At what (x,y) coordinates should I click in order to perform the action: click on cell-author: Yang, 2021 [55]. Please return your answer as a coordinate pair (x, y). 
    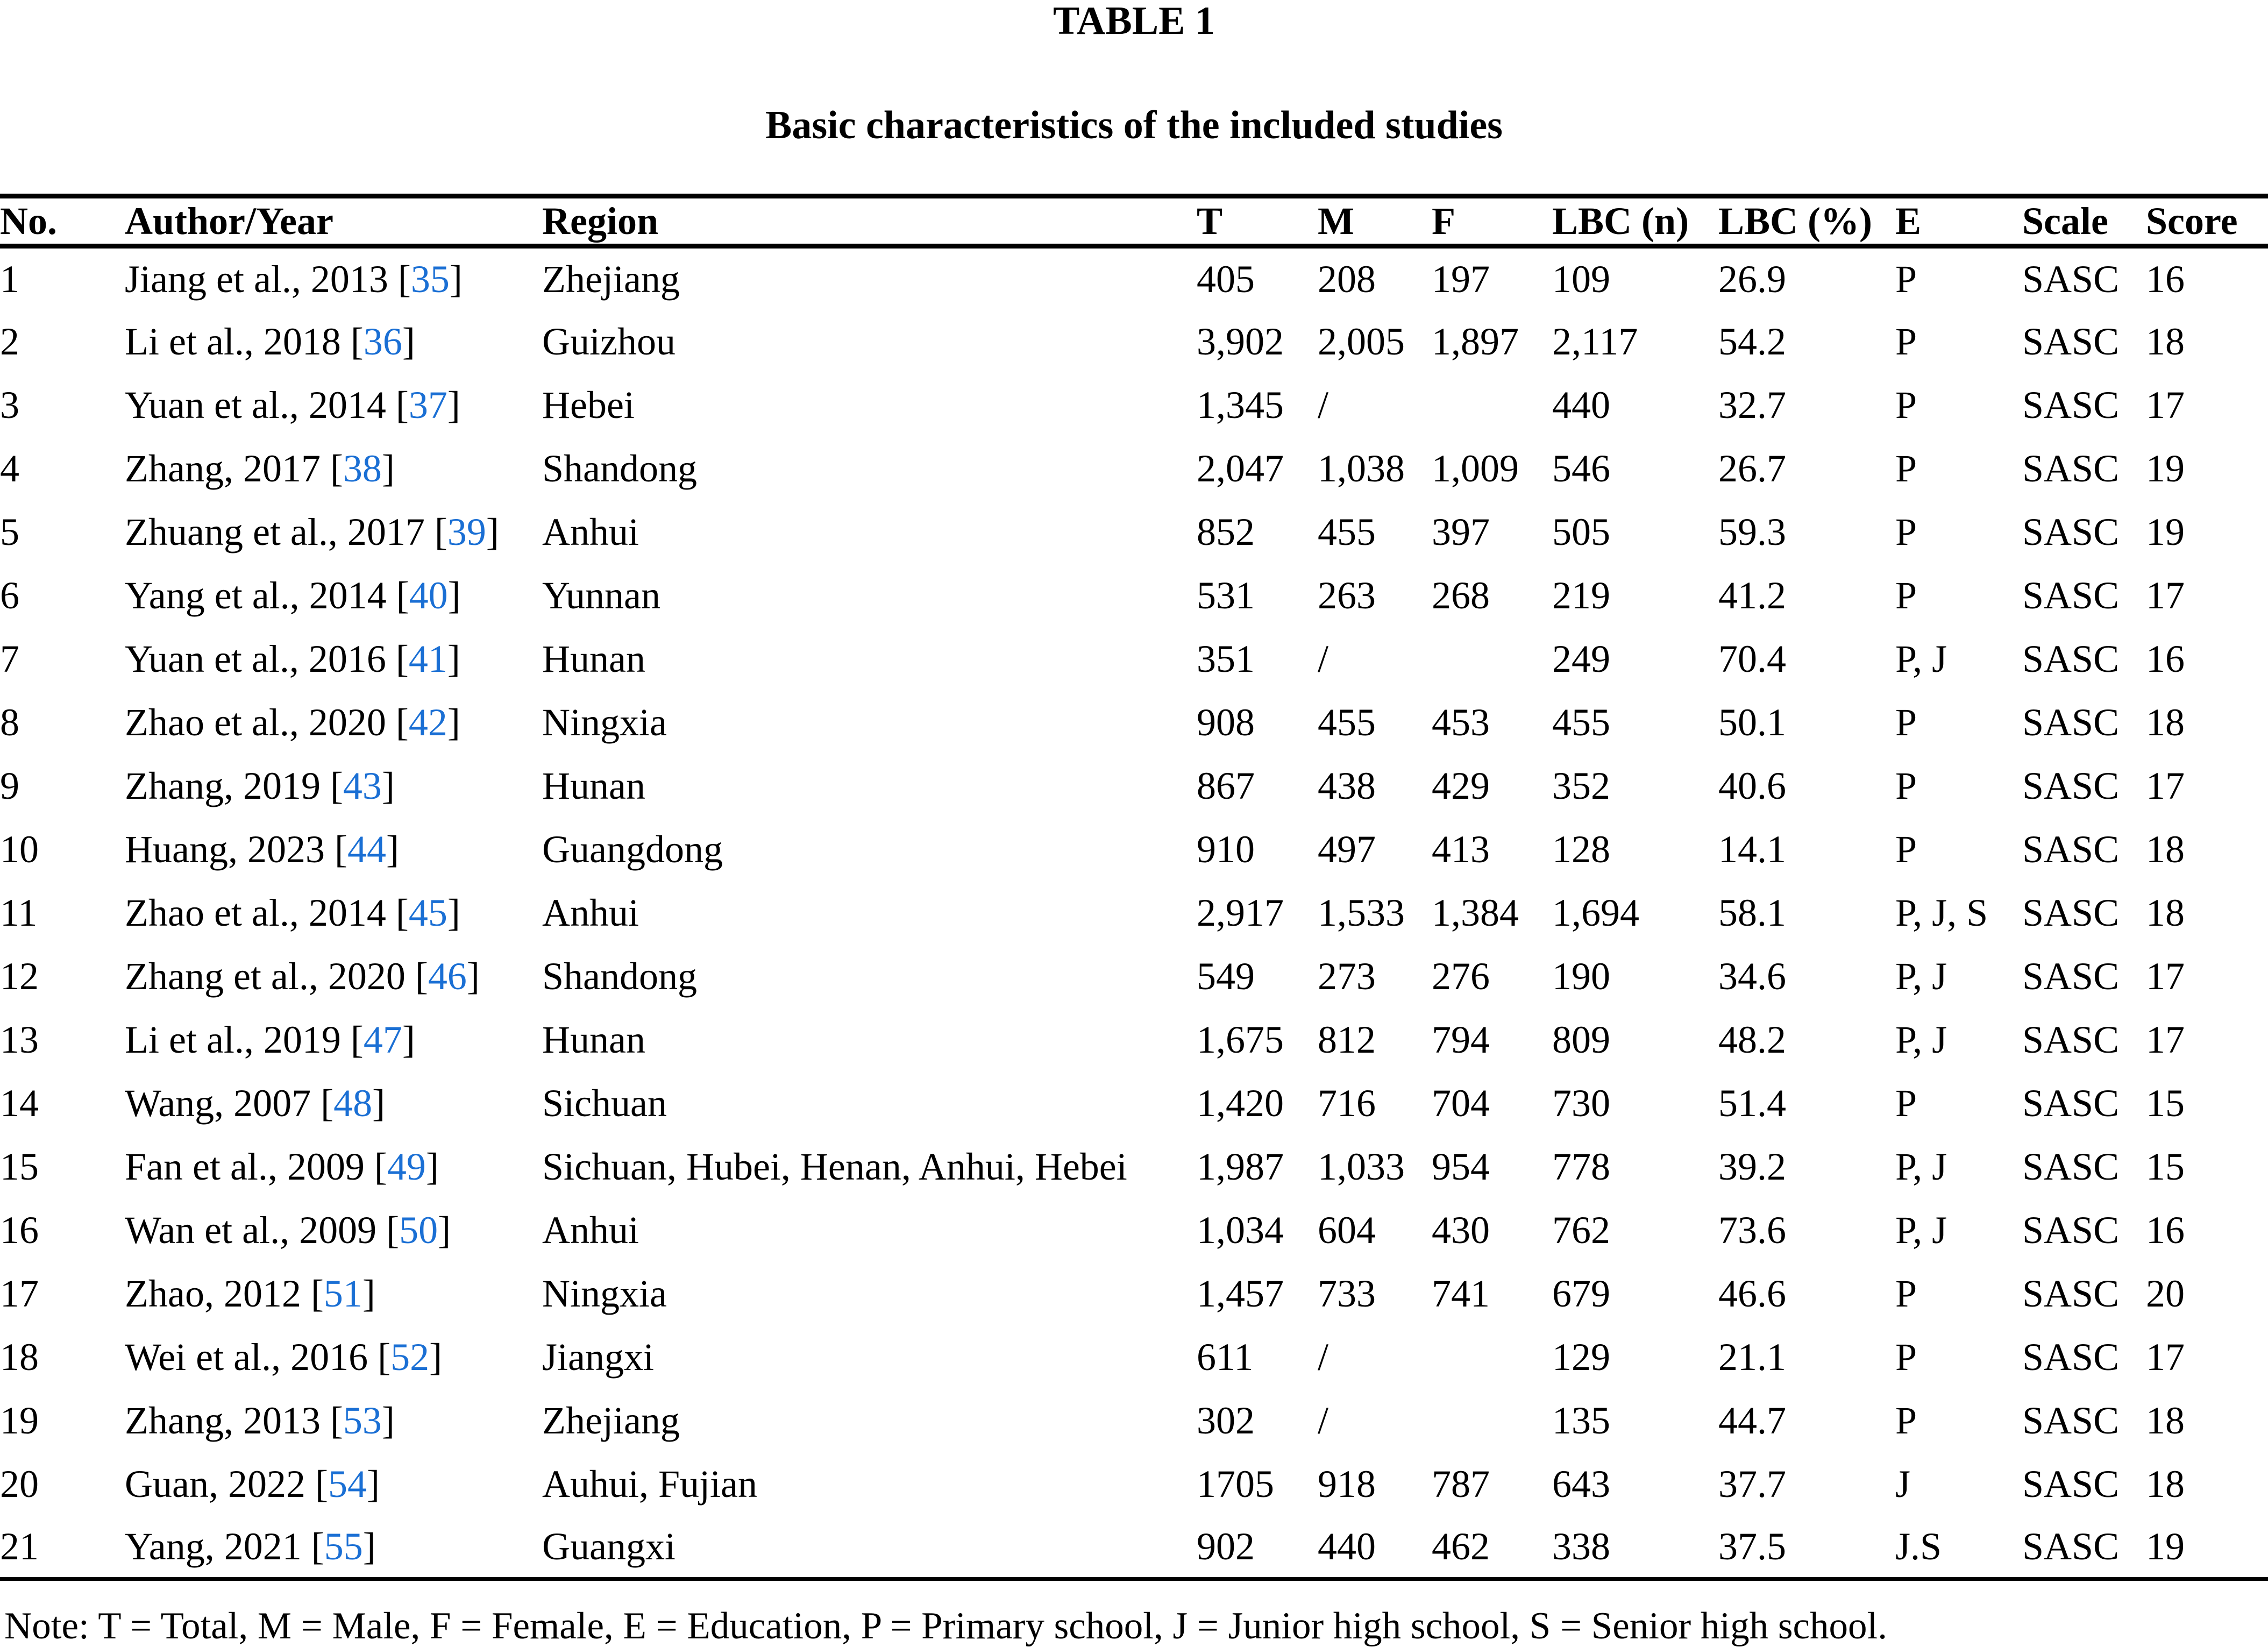
    Looking at the image, I should click on (333, 1547).